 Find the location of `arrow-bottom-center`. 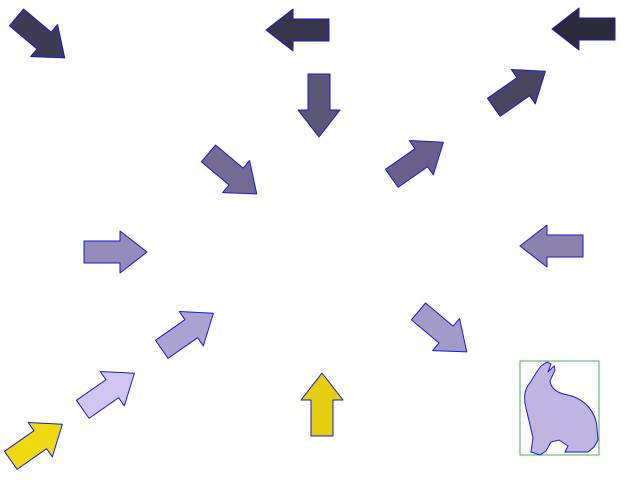

arrow-bottom-center is located at coordinates (322, 404).